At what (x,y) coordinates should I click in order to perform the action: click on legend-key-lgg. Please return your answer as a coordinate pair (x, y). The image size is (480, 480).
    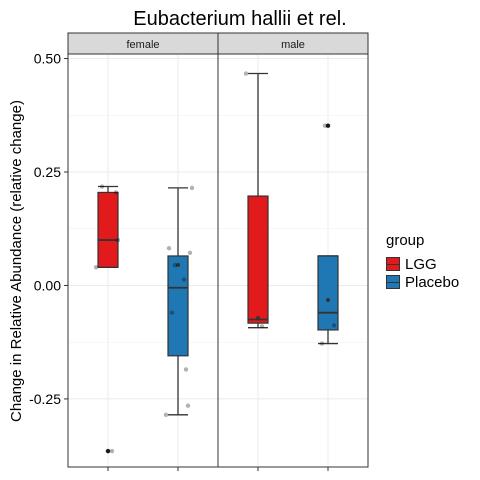
    Looking at the image, I should click on (393, 264).